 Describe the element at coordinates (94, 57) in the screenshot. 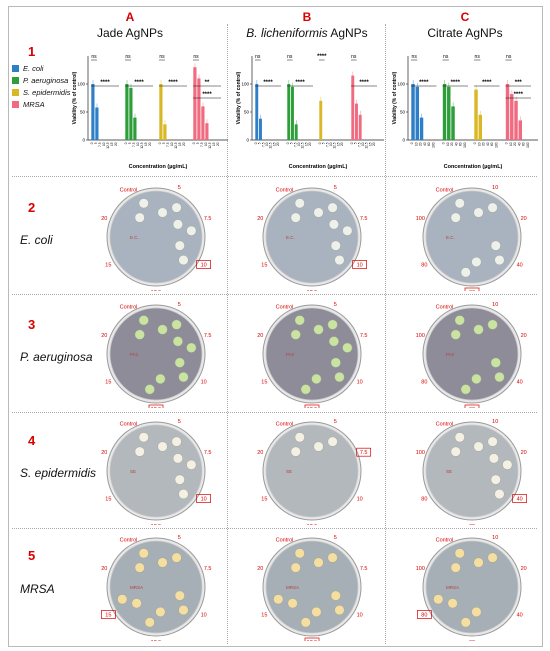

I see `significance-label: ns` at that location.